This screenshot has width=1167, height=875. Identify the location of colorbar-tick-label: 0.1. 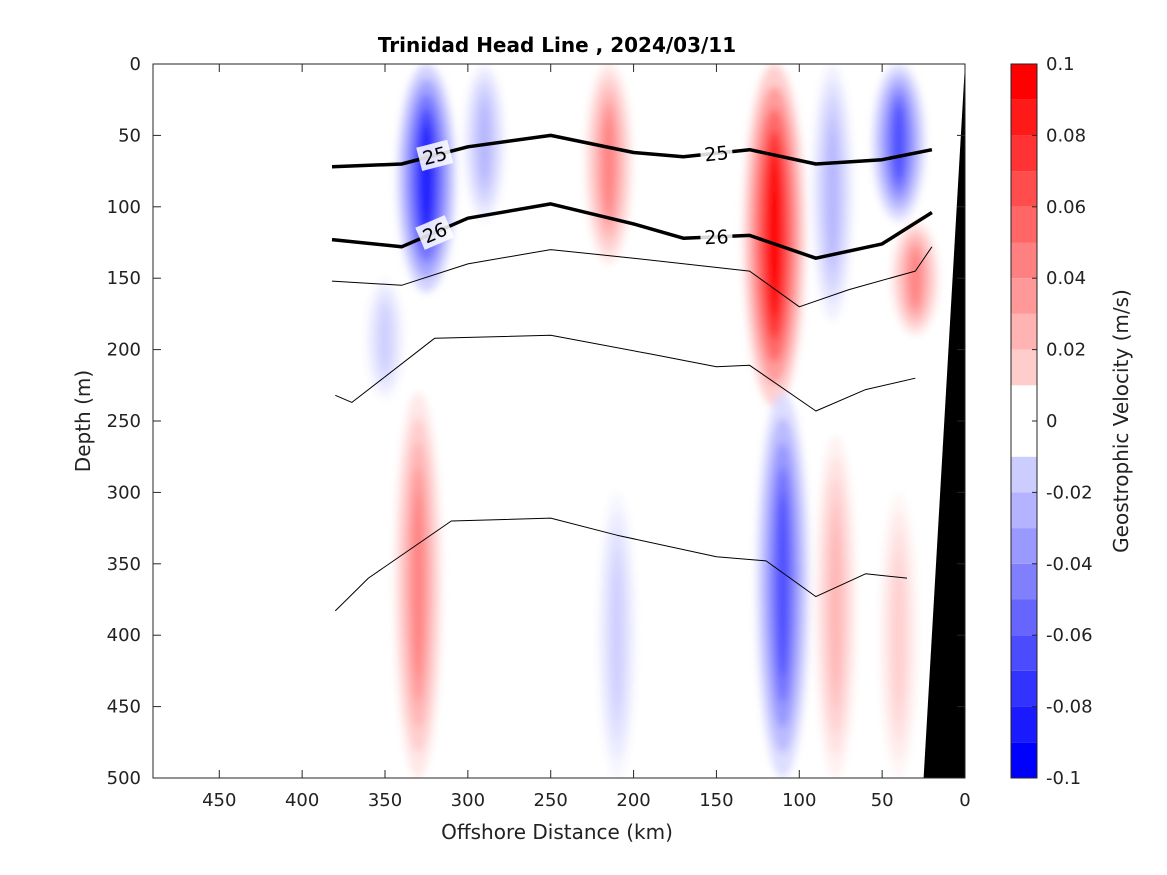
(1060, 64).